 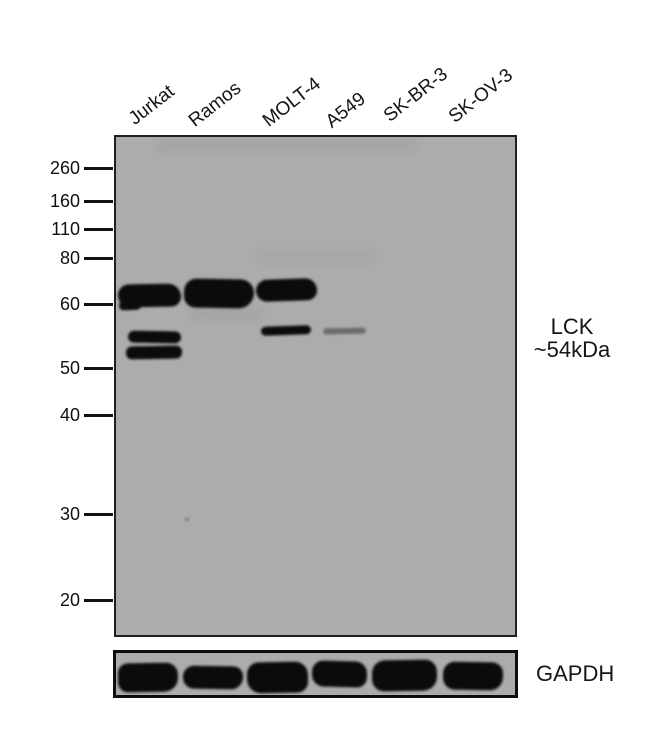 I want to click on mw-label-20: 20, so click(x=69, y=600).